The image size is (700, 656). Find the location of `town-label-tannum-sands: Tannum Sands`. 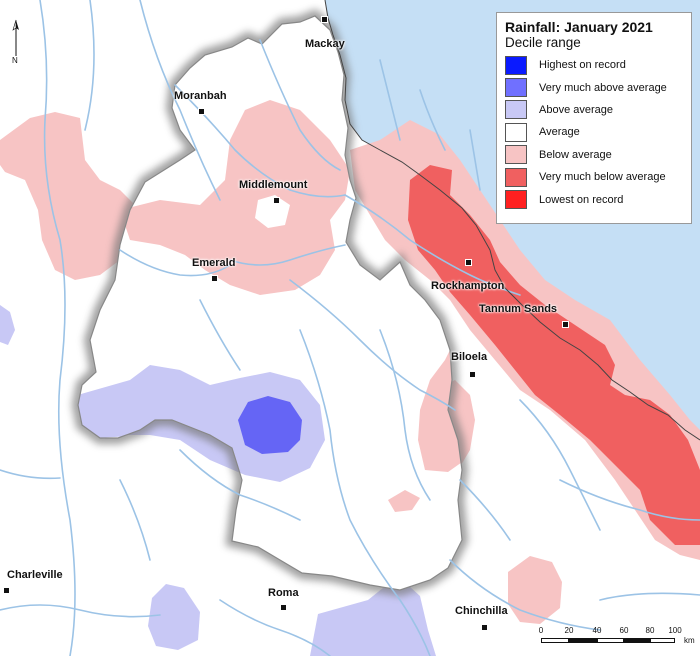

town-label-tannum-sands: Tannum Sands is located at coordinates (518, 309).